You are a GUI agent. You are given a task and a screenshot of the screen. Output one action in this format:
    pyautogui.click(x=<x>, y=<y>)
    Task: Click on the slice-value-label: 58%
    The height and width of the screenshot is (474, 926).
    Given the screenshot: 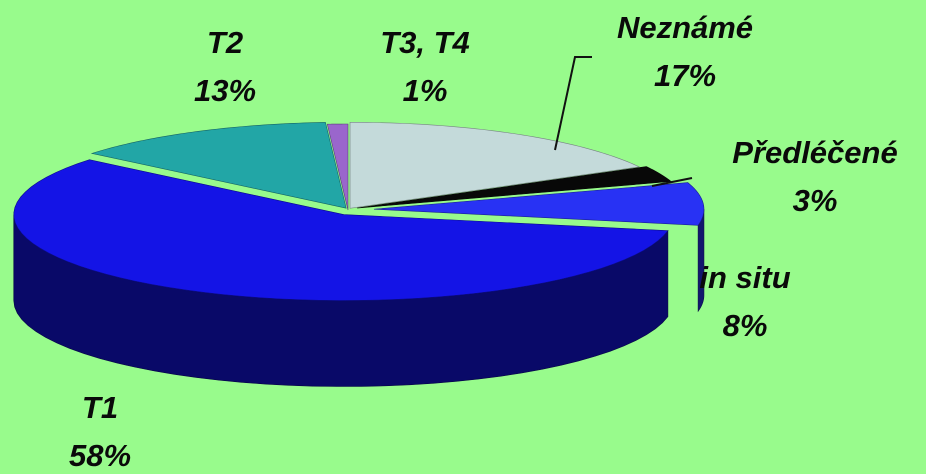 What is the action you would take?
    pyautogui.click(x=100, y=455)
    